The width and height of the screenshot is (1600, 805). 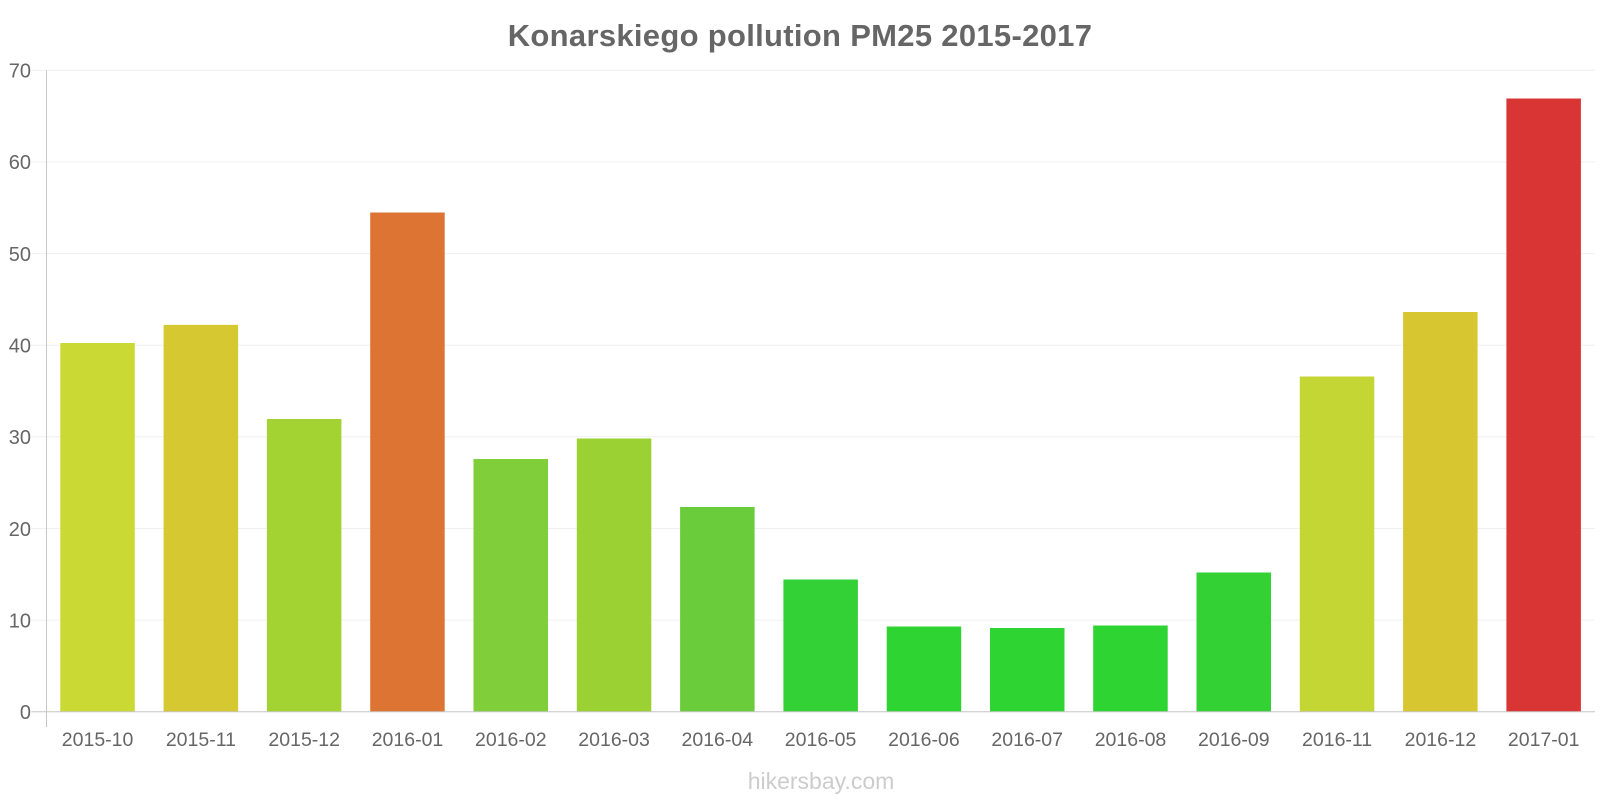 I want to click on svg-text: 2016-04, so click(x=718, y=740).